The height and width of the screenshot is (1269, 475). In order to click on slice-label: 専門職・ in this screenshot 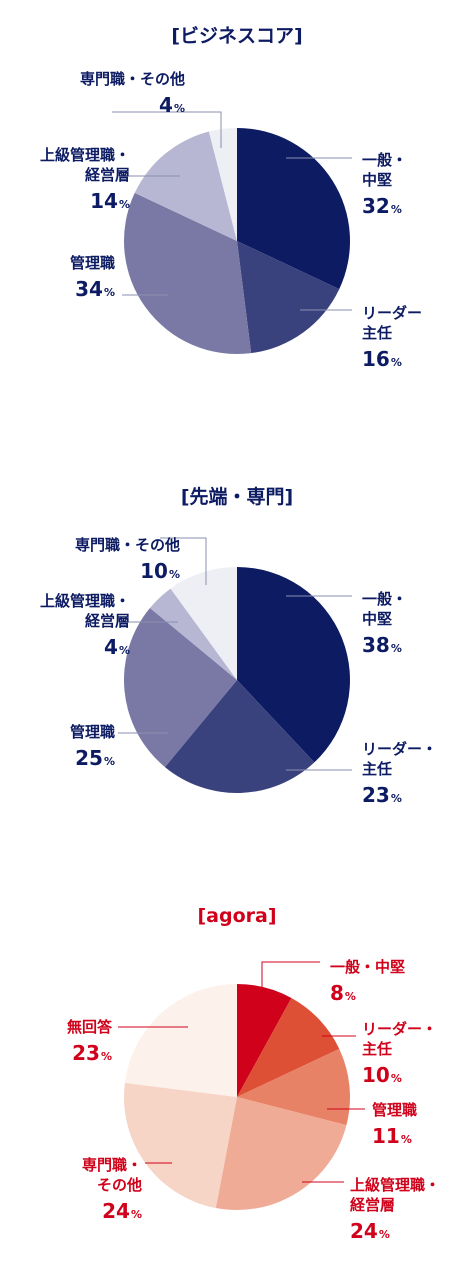, I will do `click(112, 1165)`.